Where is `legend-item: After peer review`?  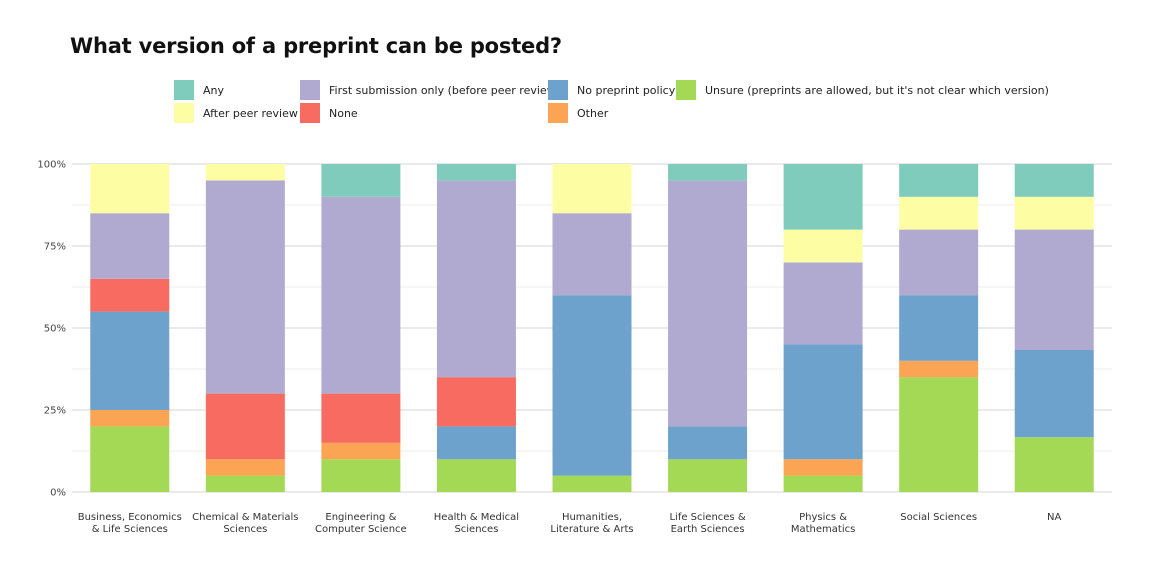 legend-item: After peer review is located at coordinates (237, 113).